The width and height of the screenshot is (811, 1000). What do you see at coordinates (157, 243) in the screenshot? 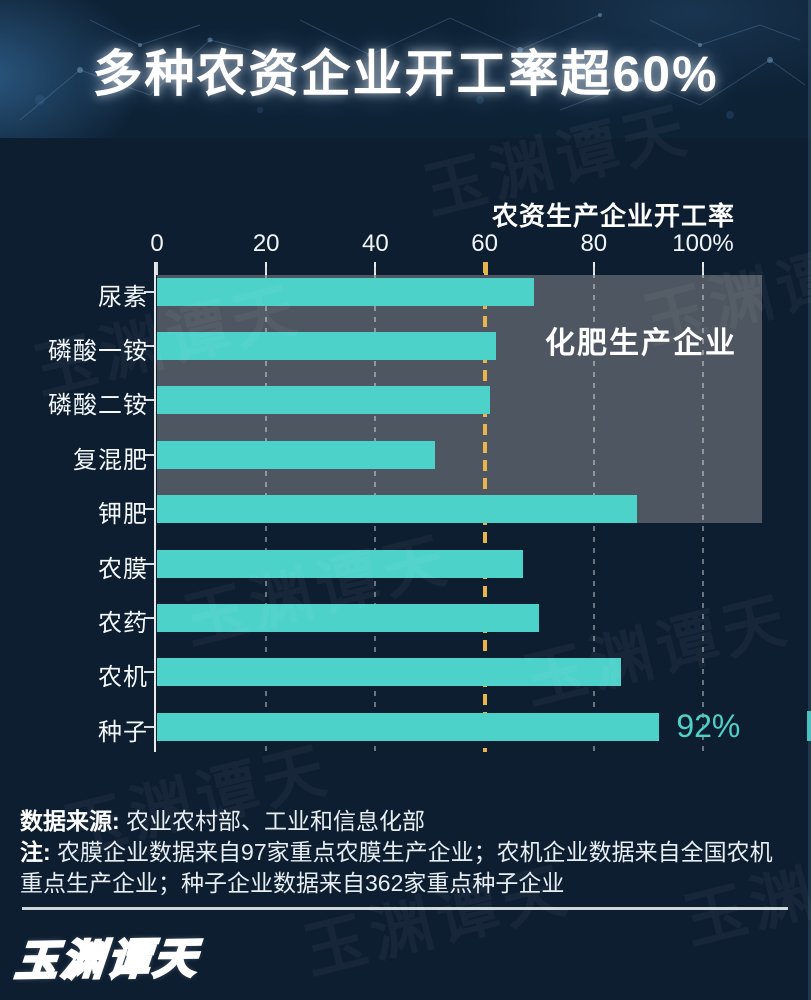
I see `x-axis-tick-label: 0` at bounding box center [157, 243].